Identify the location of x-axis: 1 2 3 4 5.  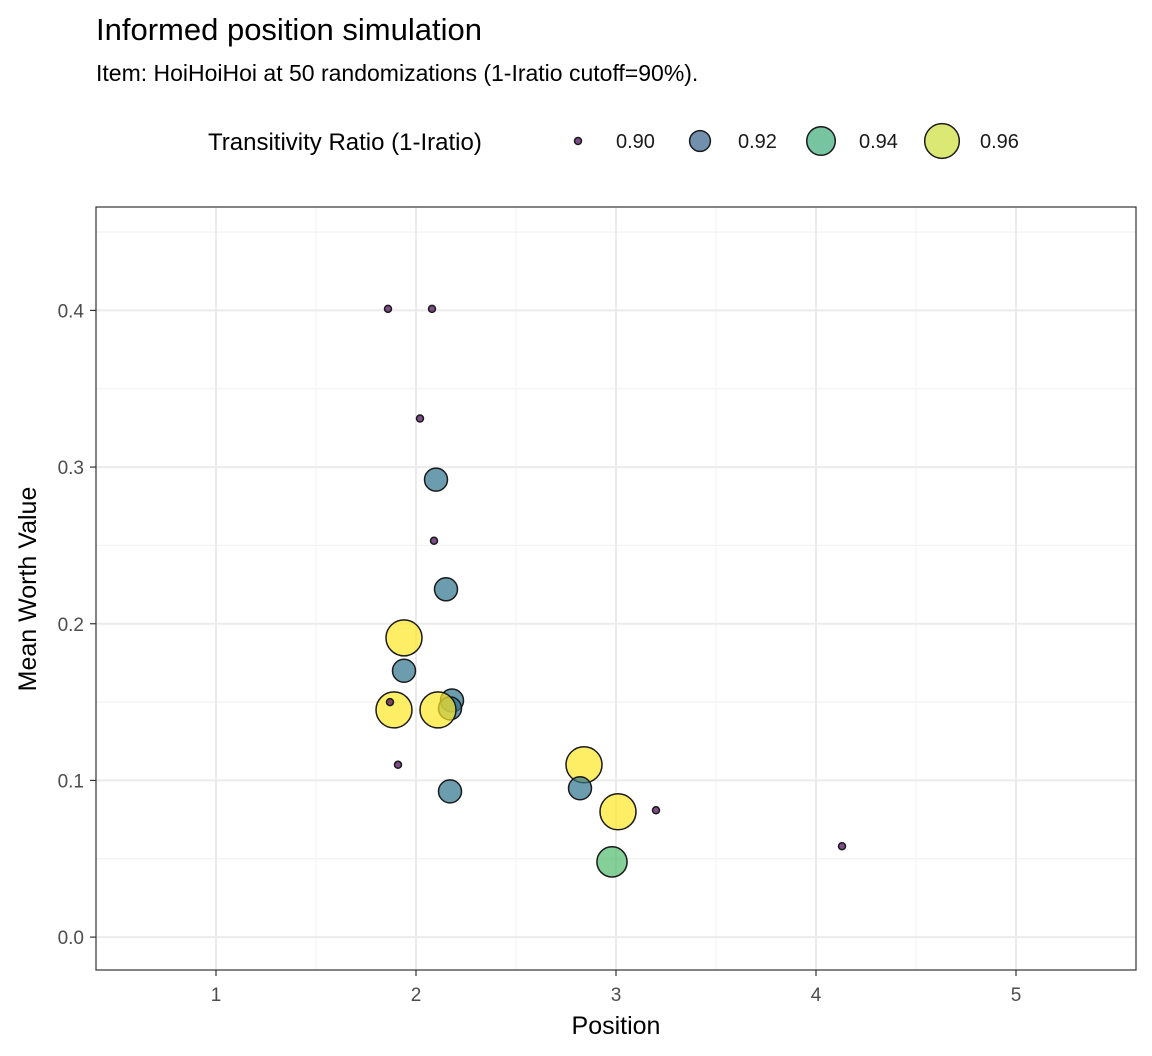
(616, 988).